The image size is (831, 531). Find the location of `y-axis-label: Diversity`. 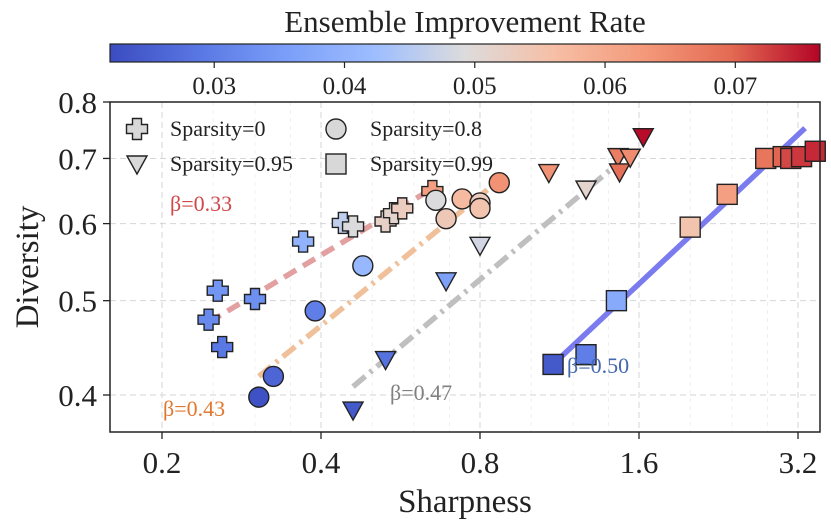

y-axis-label: Diversity is located at coordinates (28, 266).